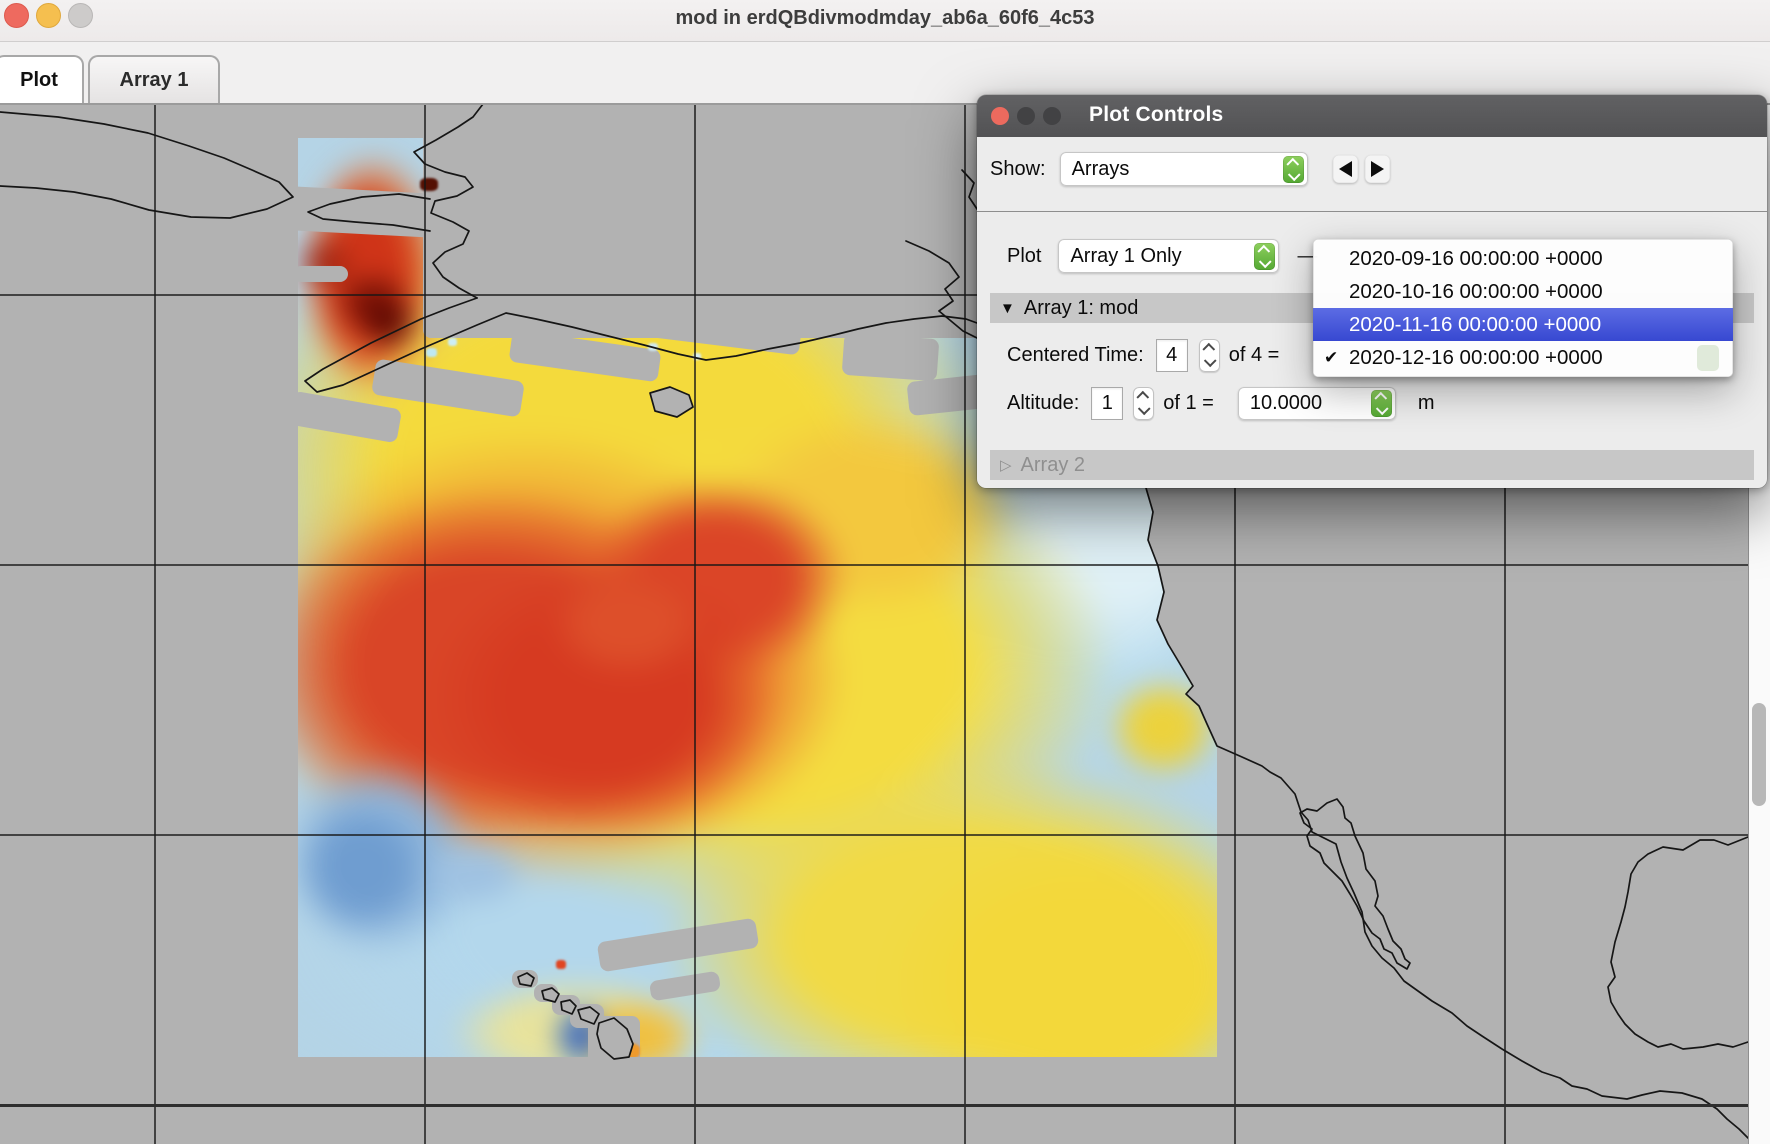 Image resolution: width=1770 pixels, height=1144 pixels. I want to click on minimize-button-disabled, so click(1026, 116).